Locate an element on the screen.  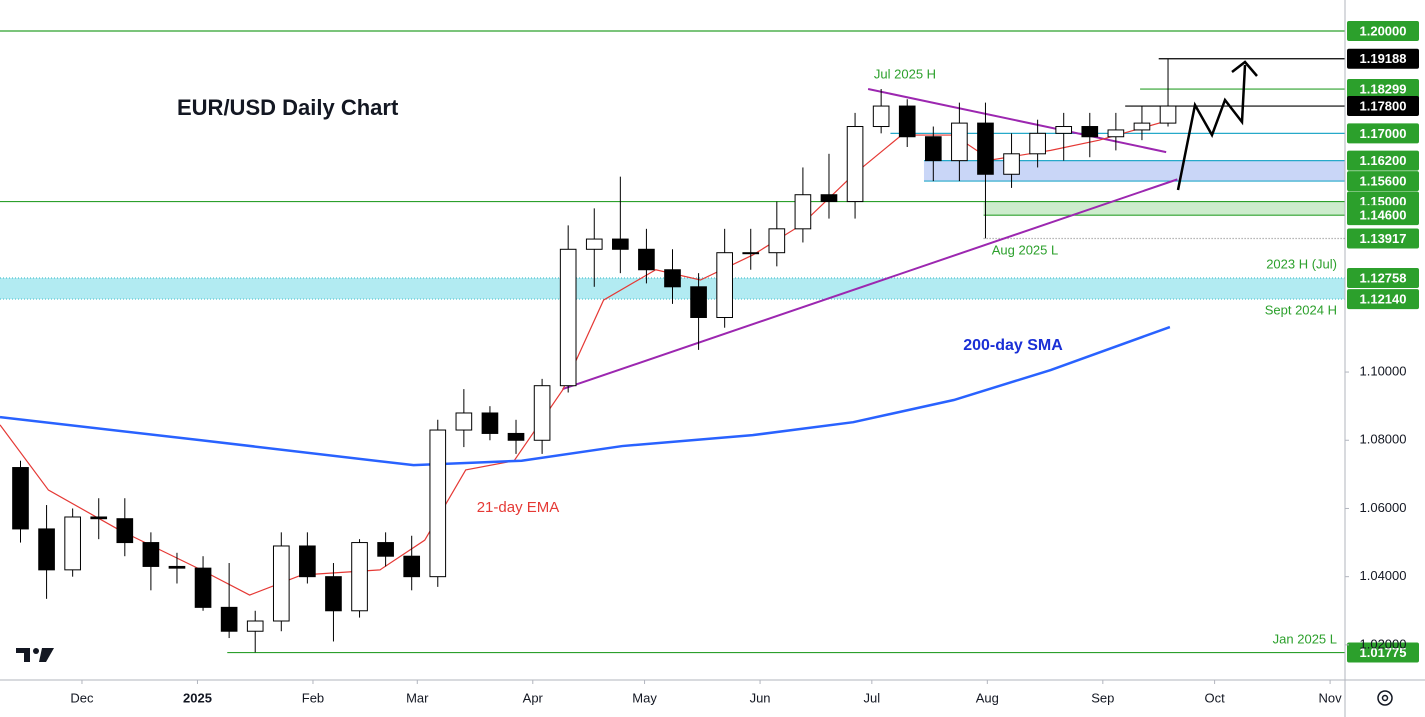
y-tick-label: 1.02000 is located at coordinates (1383, 643).